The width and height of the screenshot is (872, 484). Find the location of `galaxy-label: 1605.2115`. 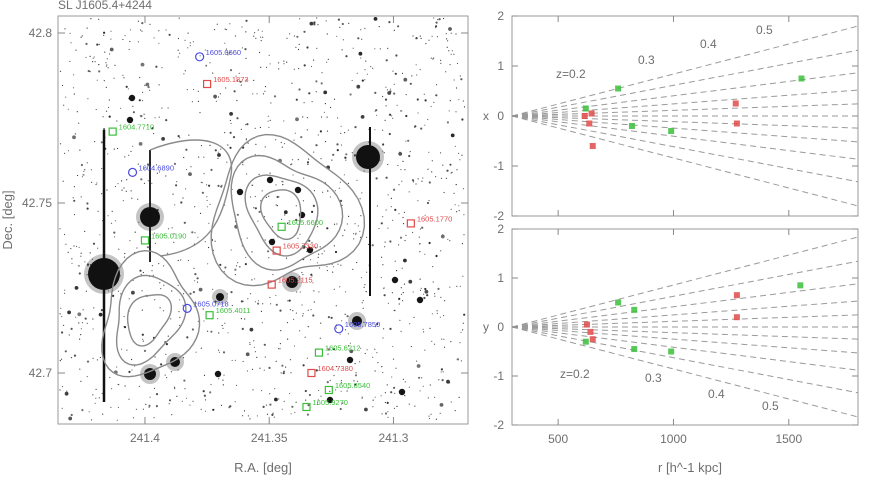

galaxy-label: 1605.2115 is located at coordinates (295, 280).